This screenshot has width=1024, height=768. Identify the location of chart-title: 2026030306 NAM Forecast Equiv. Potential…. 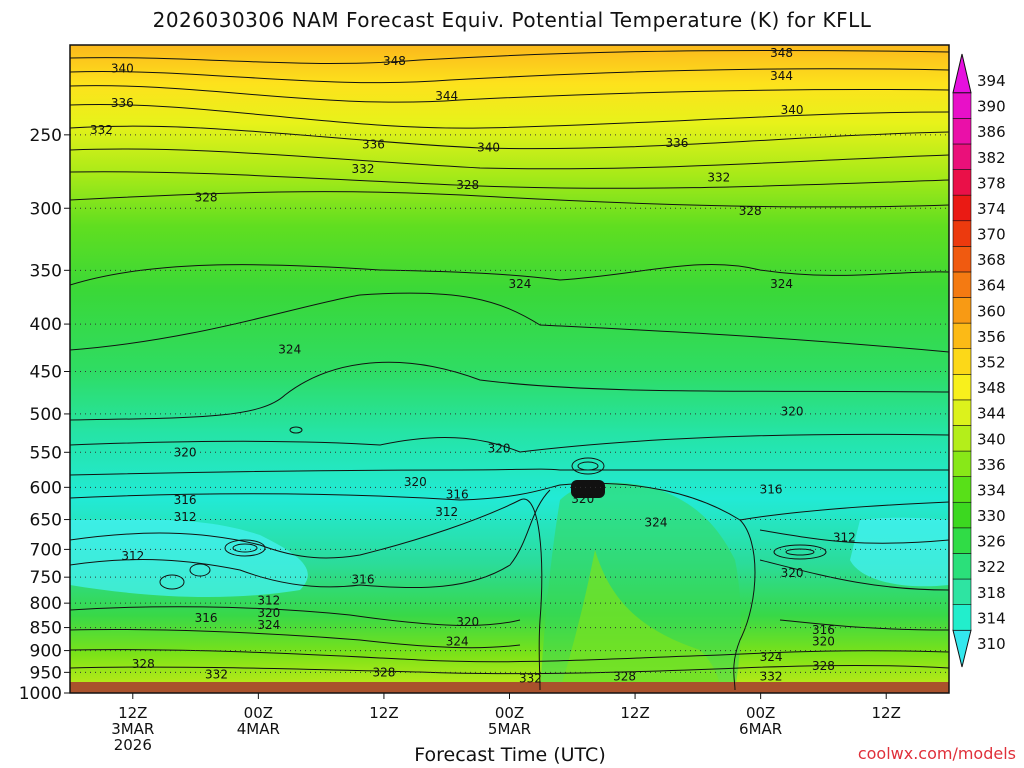
(512, 20).